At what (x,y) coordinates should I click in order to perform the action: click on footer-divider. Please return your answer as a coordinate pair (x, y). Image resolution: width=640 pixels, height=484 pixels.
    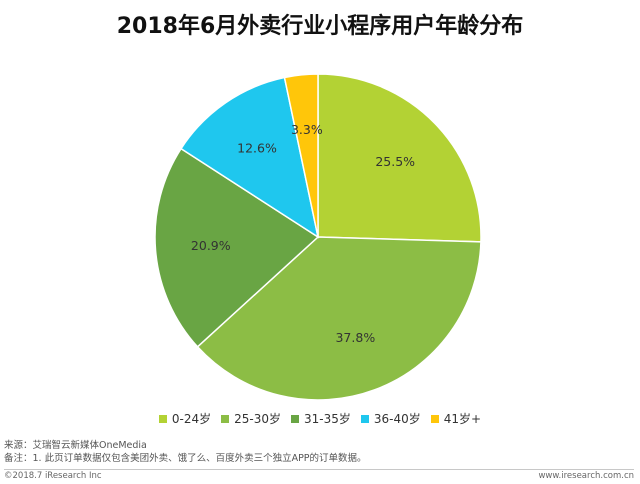
    Looking at the image, I should click on (319, 469).